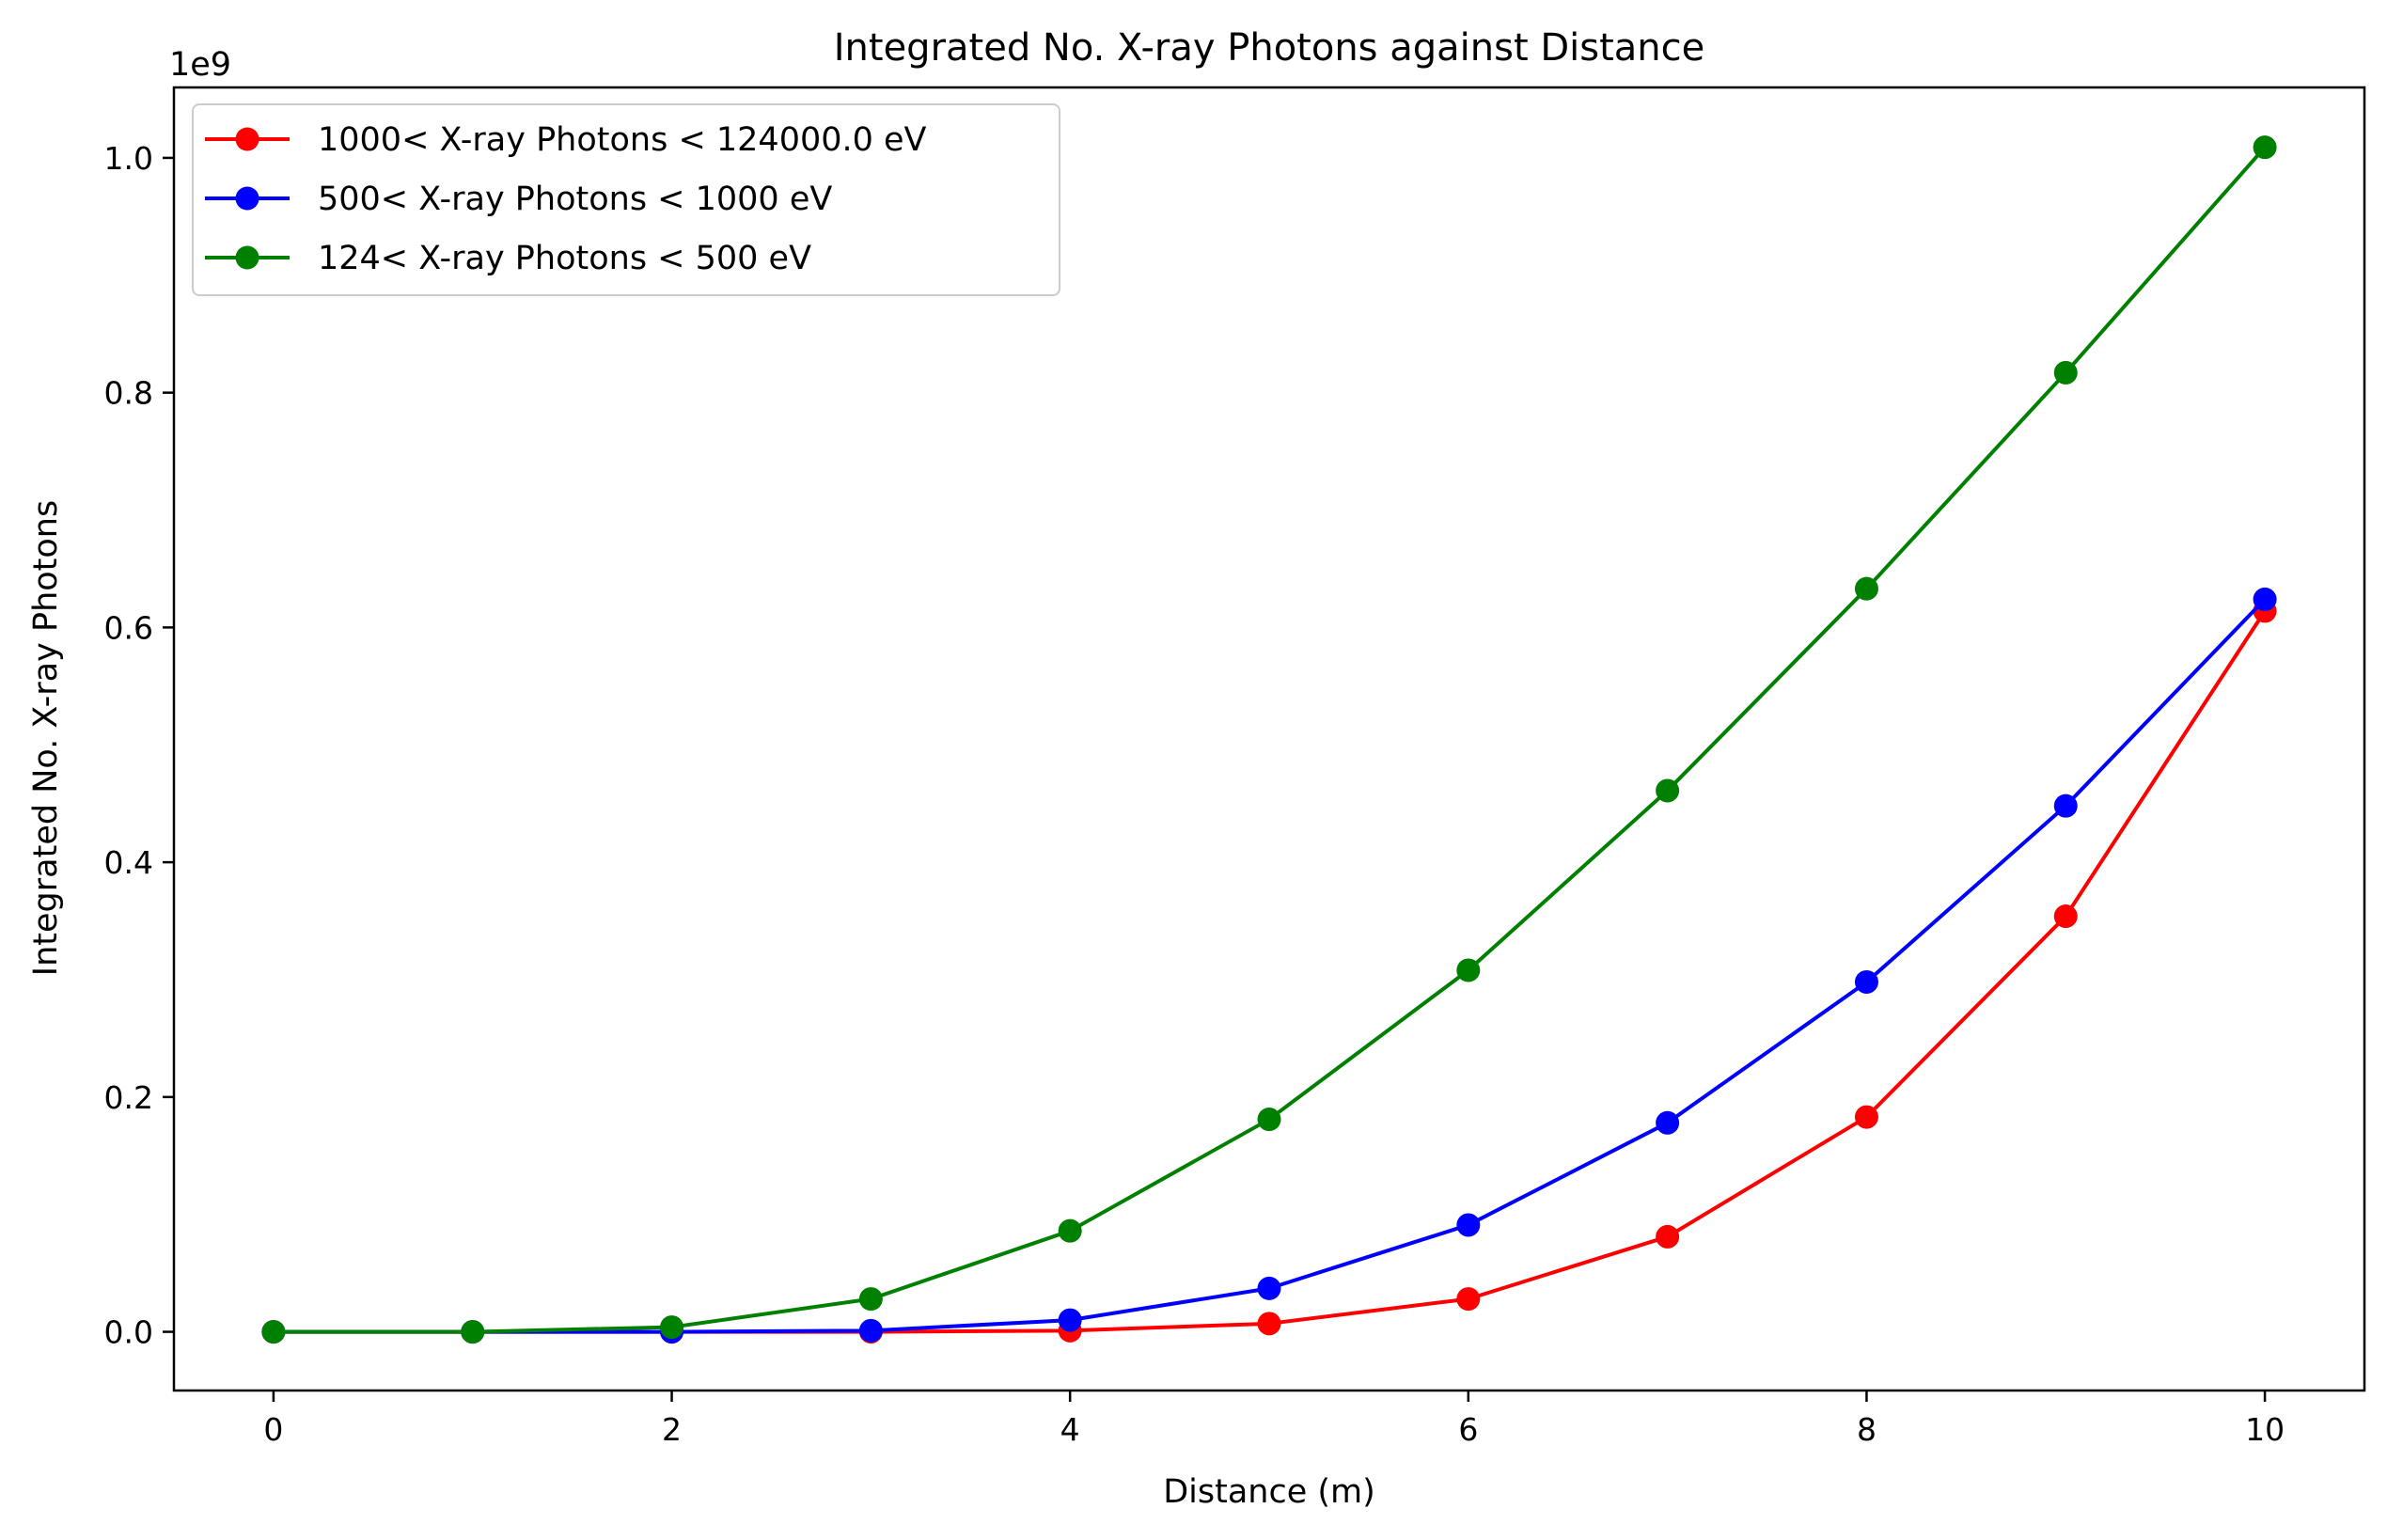  Describe the element at coordinates (46, 738) in the screenshot. I see `y-axis-label: Integrated No. X-ray Photons` at that location.